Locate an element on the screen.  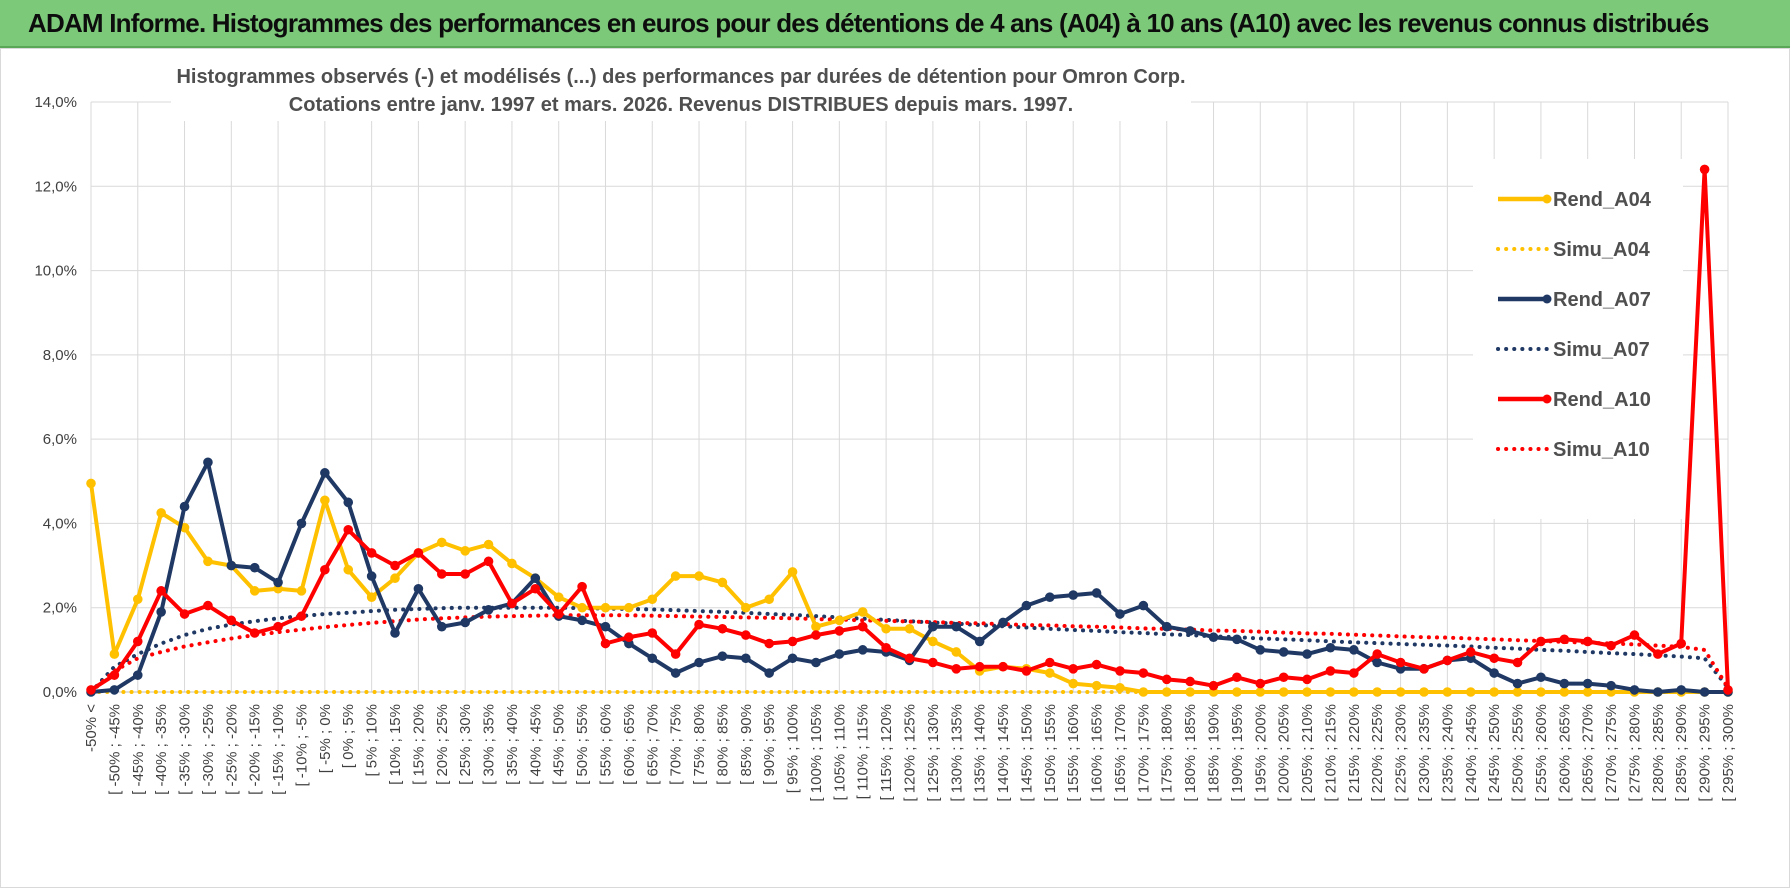
y-tick-label: 0,0% is located at coordinates (60, 692).